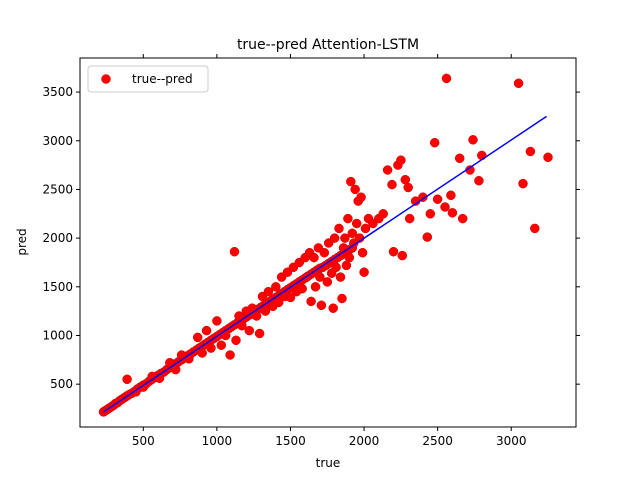 The image size is (640, 480). Describe the element at coordinates (57, 335) in the screenshot. I see `y-tick-label: 1000` at that location.